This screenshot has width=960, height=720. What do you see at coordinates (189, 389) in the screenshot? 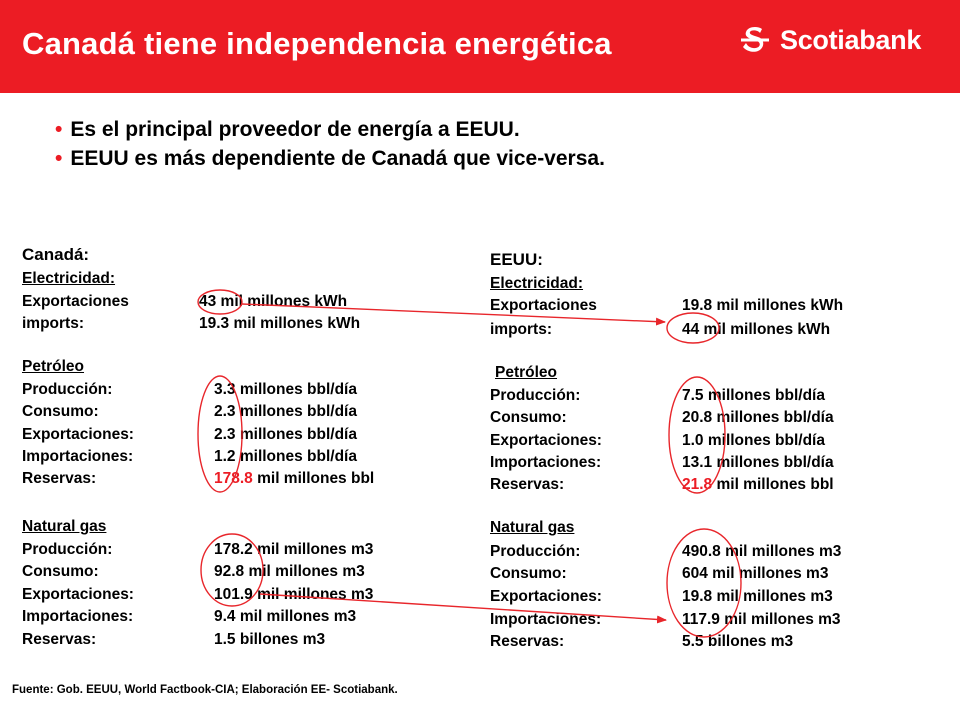
I see `table-row: Producción: 3.3 millones bbl/día` at bounding box center [189, 389].